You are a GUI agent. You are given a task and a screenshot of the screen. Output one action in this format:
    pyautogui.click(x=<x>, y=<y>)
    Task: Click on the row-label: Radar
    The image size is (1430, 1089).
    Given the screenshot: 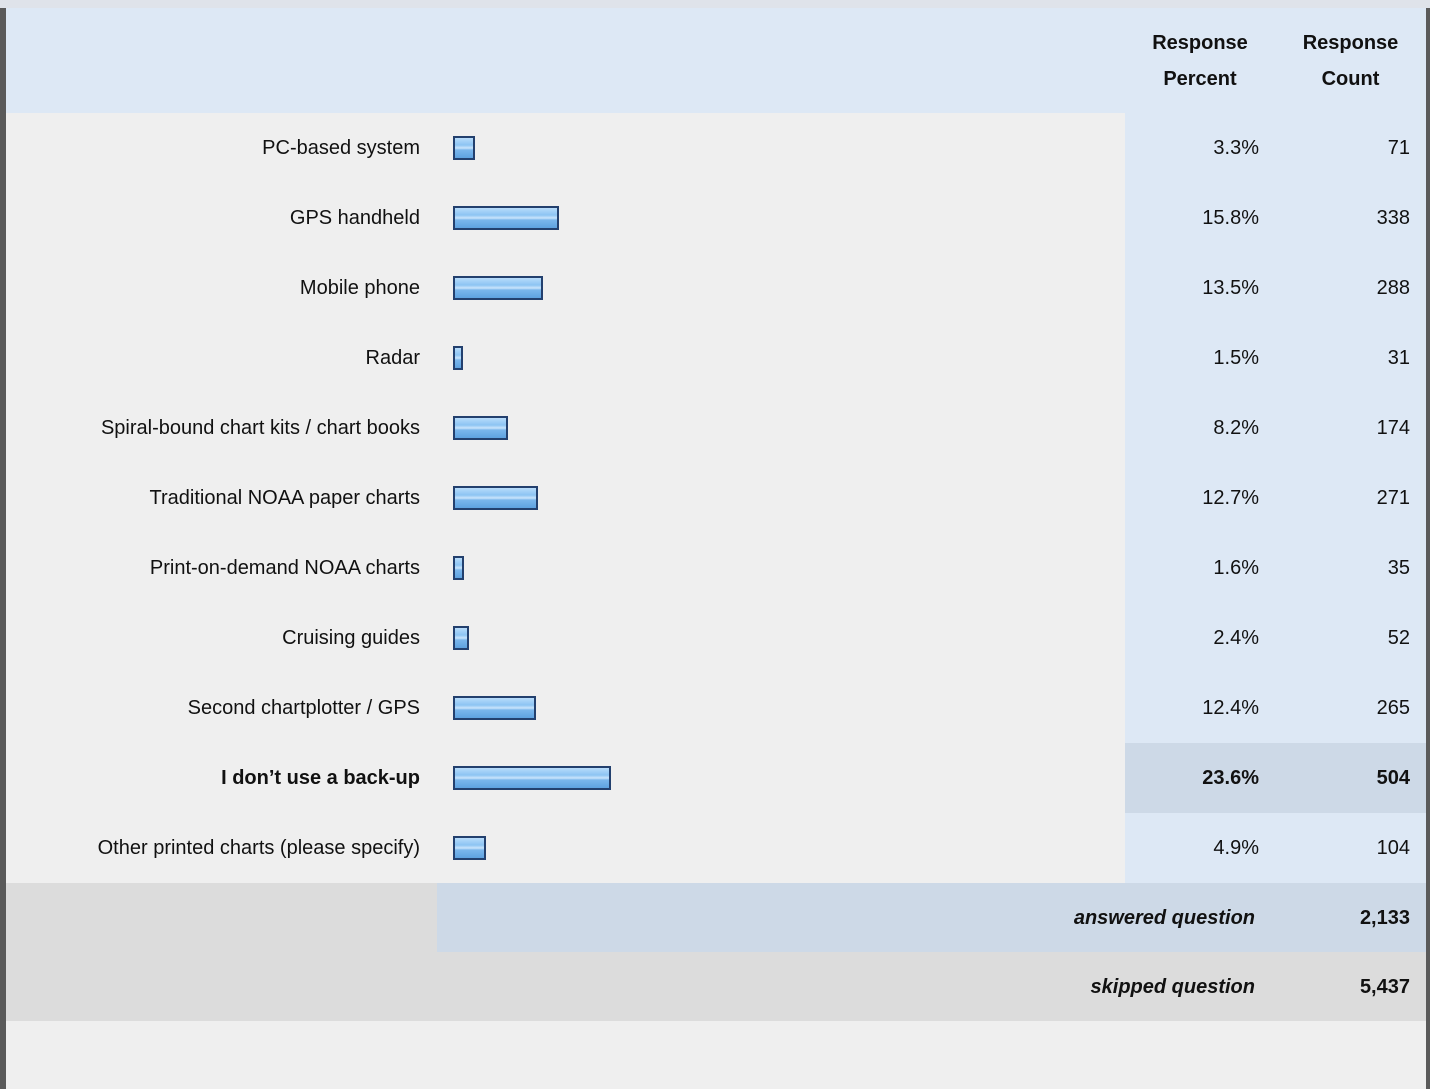 What is the action you would take?
    pyautogui.click(x=392, y=358)
    